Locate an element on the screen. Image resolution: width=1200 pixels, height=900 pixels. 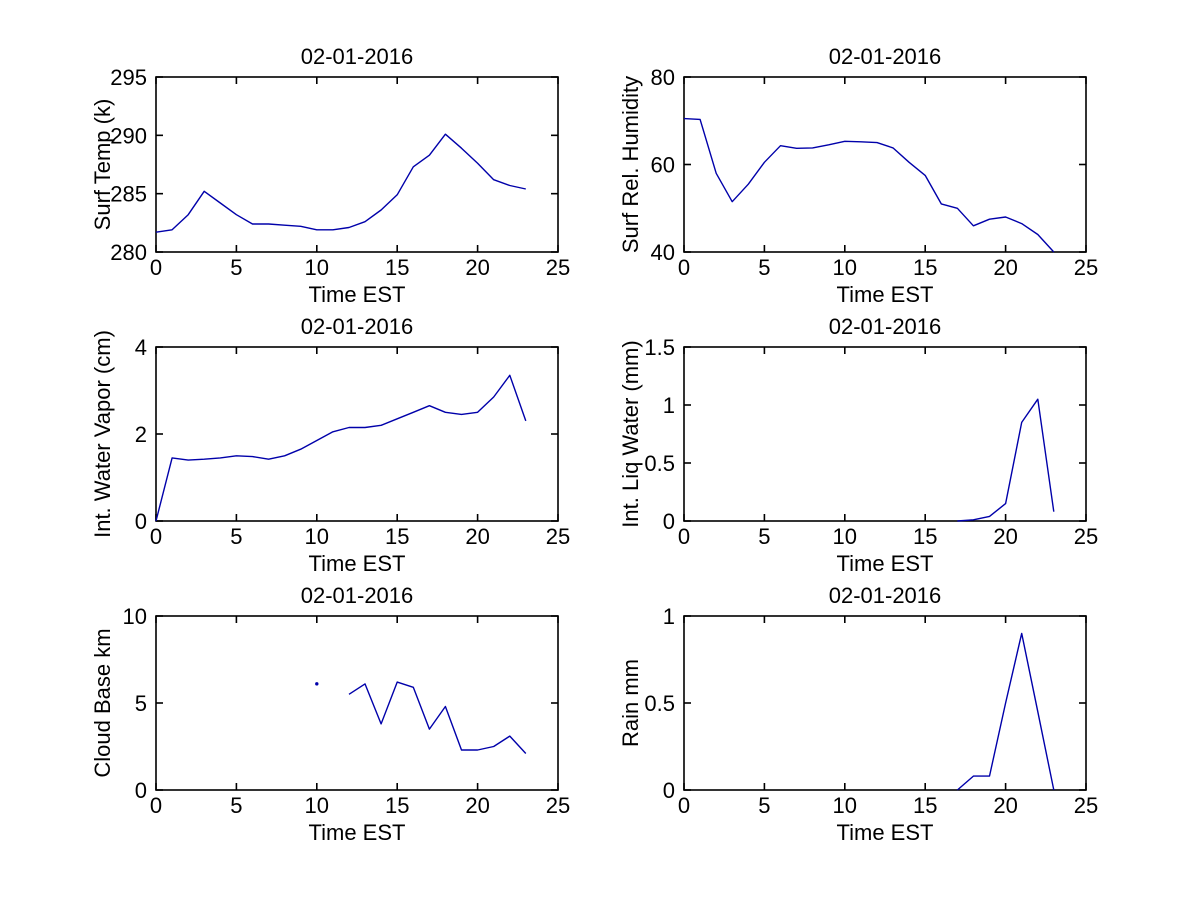
rain-ytick-label: 0 is located at coordinates (669, 790).